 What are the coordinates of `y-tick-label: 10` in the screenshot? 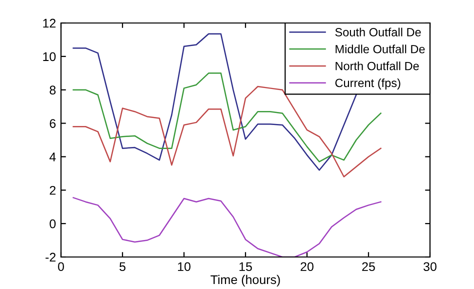 It's located at (49, 57).